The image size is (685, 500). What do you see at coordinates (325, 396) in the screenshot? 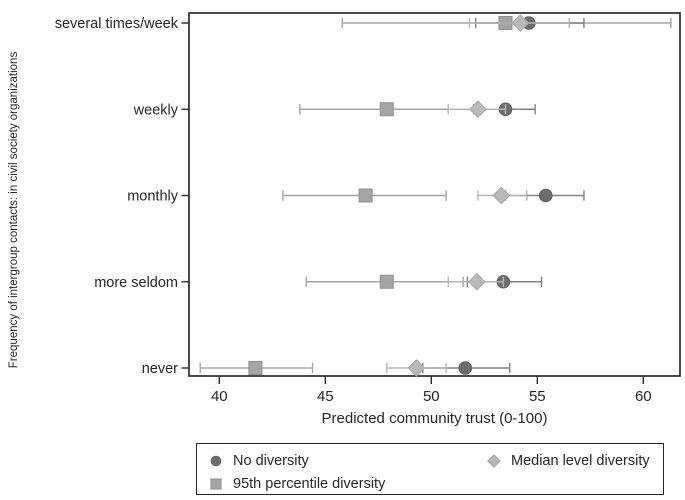
I see `x-tick-label: 45` at bounding box center [325, 396].